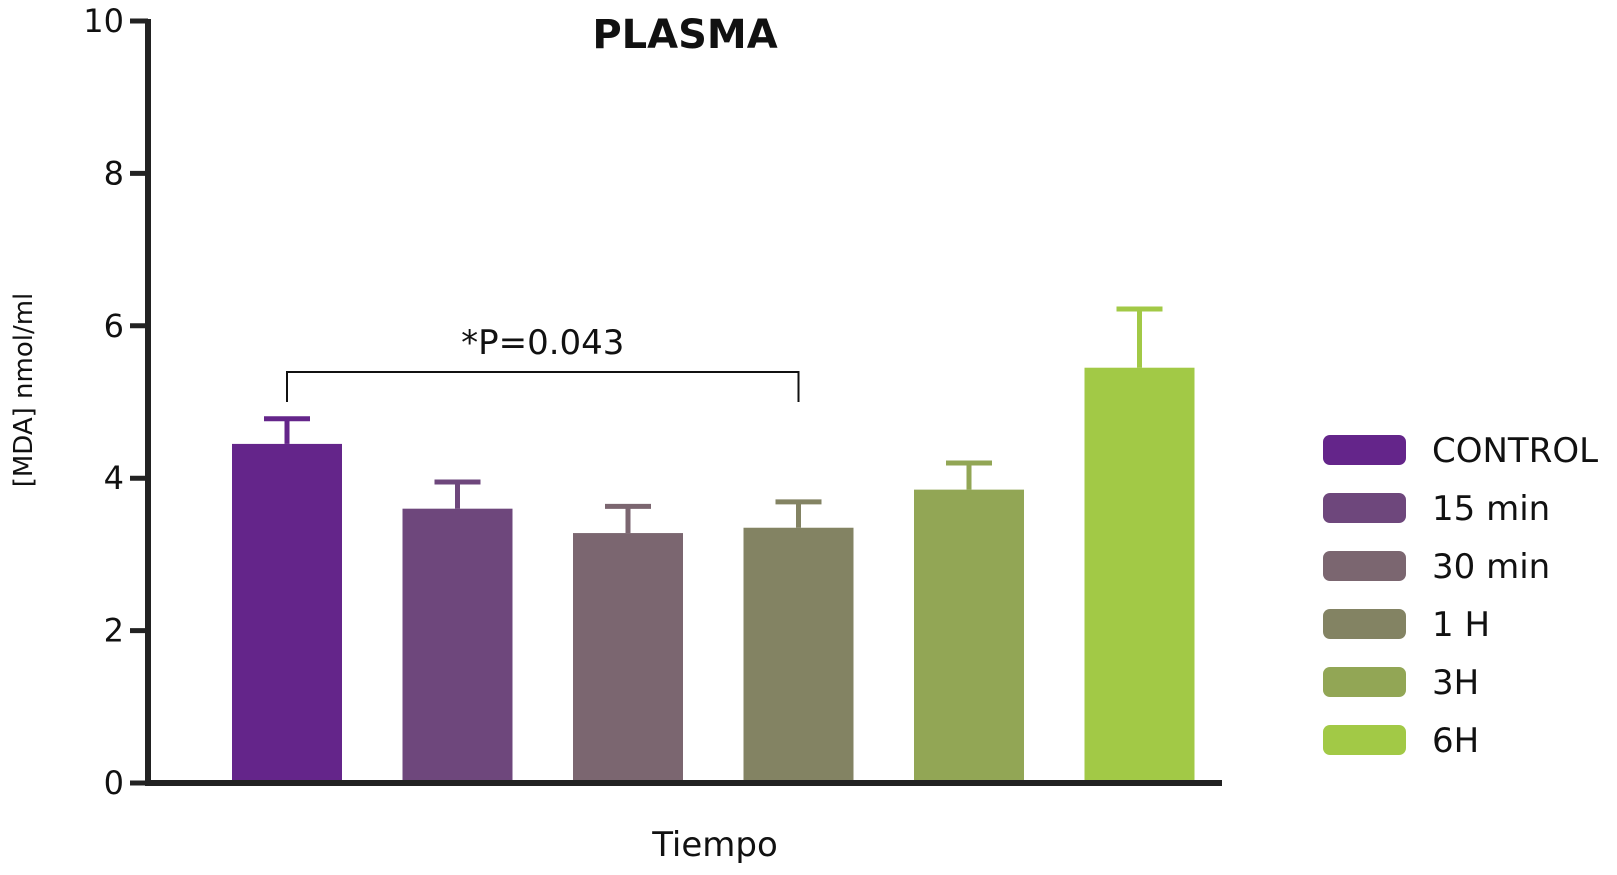 The image size is (1617, 875). Describe the element at coordinates (1460, 596) in the screenshot. I see `legend: CONTROL 15 min 30 min 1 H 3H 6H` at that location.